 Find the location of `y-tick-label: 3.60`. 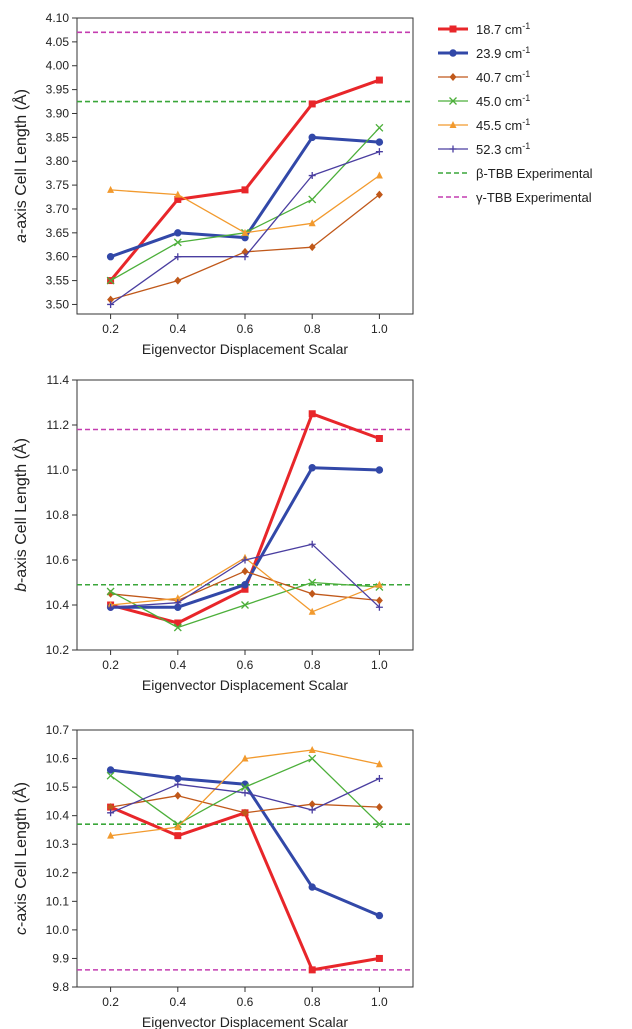

y-tick-label: 3.60 is located at coordinates (58, 257).